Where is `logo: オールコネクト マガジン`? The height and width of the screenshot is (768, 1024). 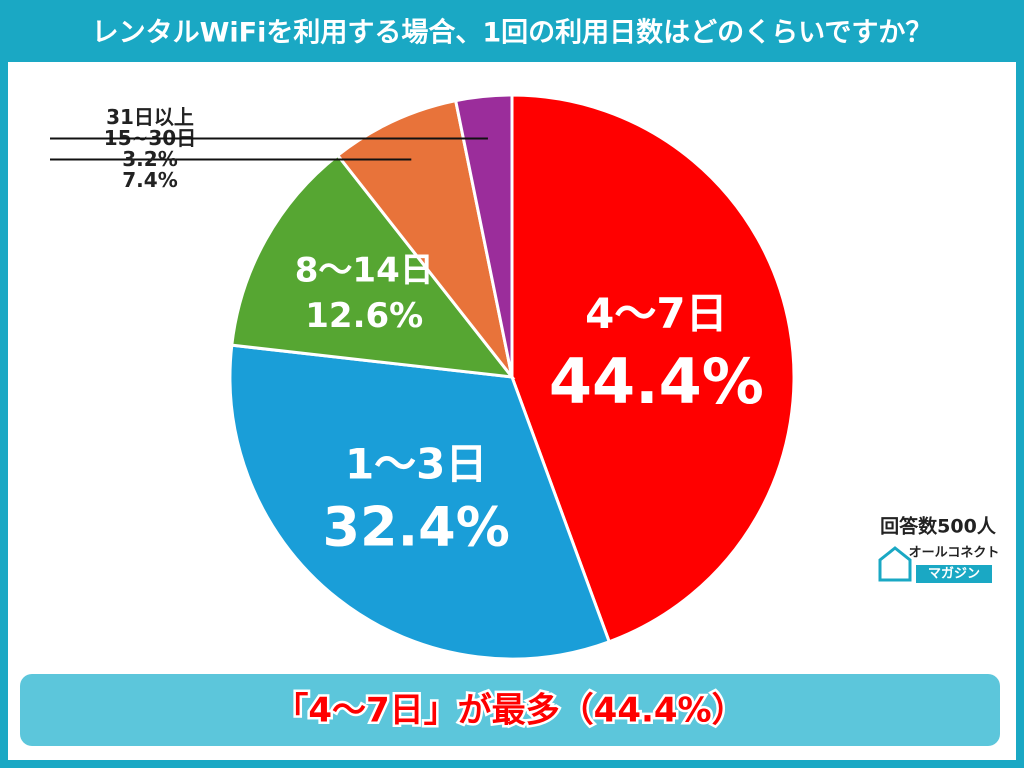 logo: オールコネクト マガジン is located at coordinates (939, 564).